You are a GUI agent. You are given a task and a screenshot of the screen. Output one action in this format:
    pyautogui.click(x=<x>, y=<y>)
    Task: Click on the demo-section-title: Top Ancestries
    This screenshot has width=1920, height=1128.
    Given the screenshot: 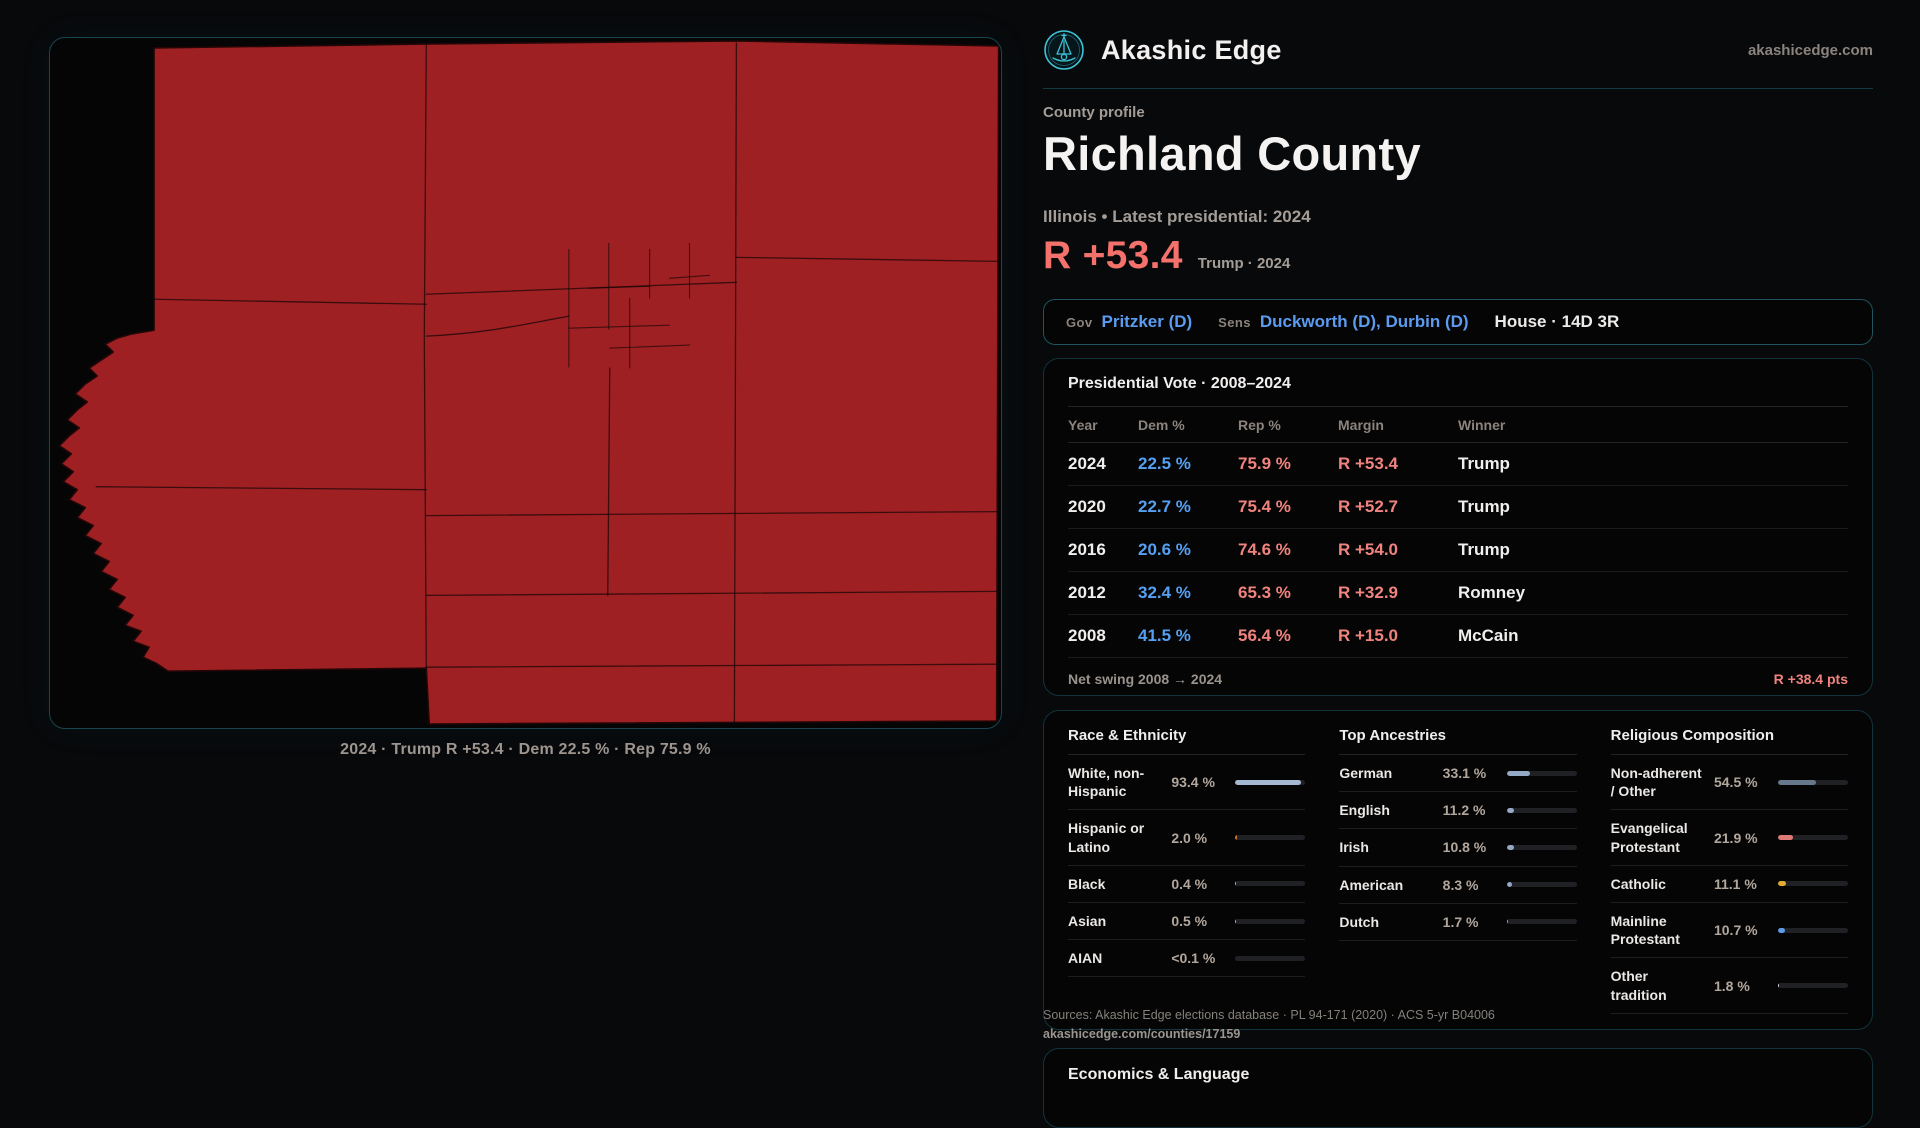 What is the action you would take?
    pyautogui.click(x=1457, y=741)
    